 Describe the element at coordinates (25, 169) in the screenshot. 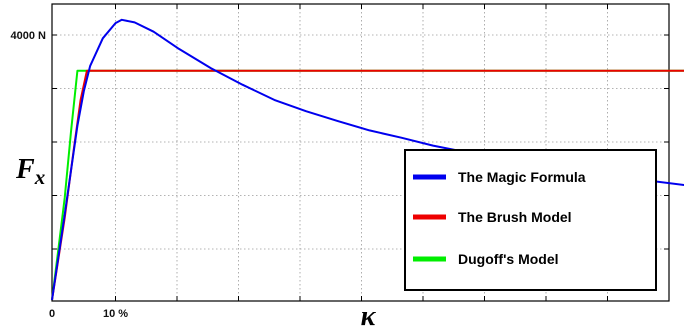

I see `y-axis-label-main: F` at that location.